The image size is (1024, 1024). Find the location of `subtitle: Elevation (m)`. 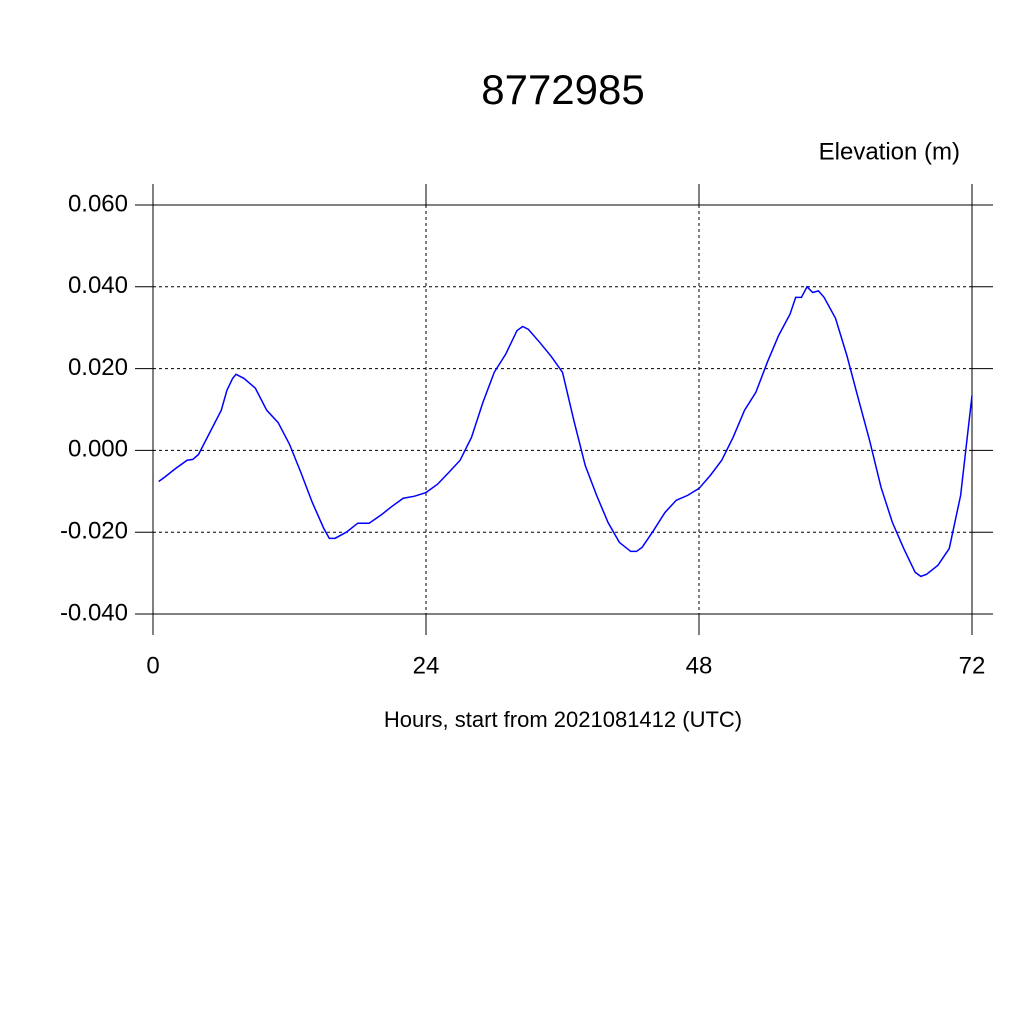

subtitle: Elevation (m) is located at coordinates (889, 151).